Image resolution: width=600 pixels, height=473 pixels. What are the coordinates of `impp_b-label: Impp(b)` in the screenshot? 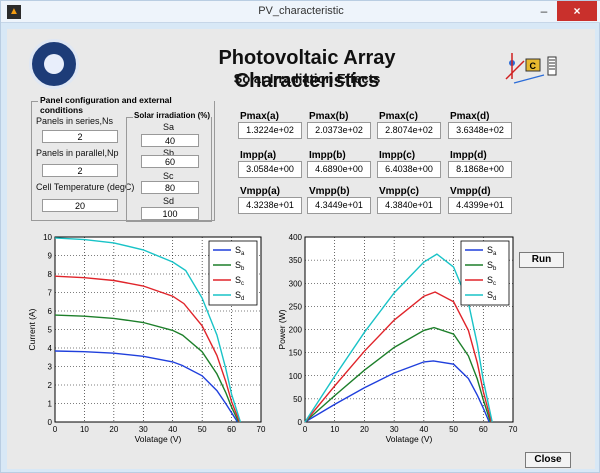 It's located at (327, 155).